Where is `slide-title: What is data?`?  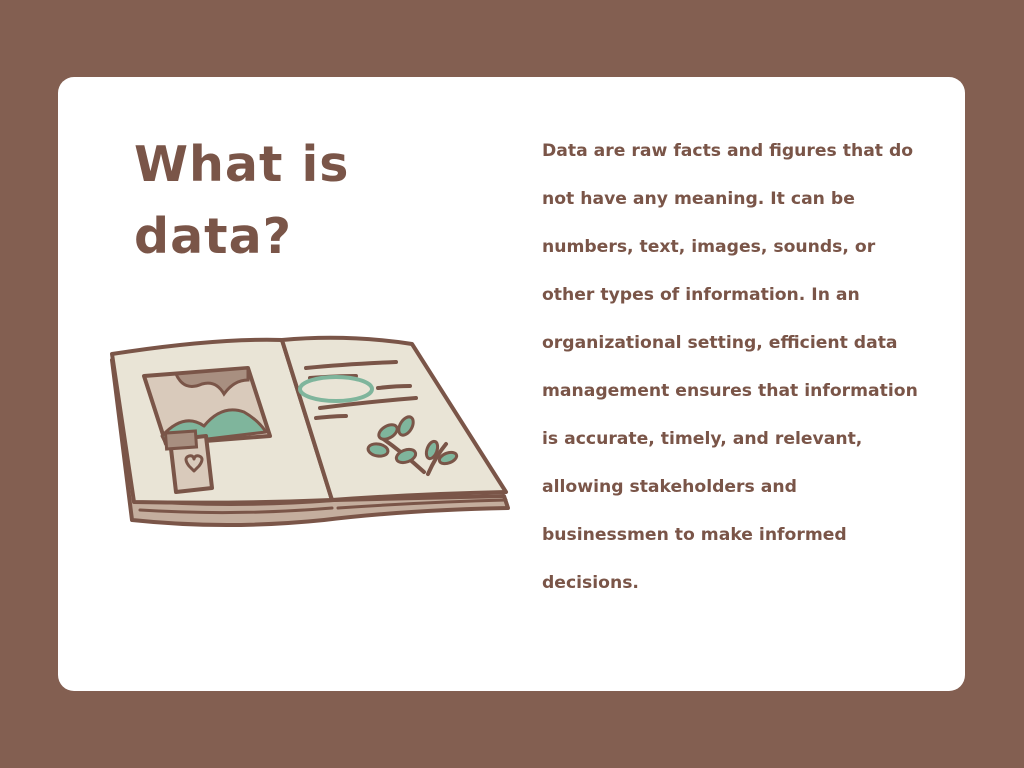
slide-title: What is data? is located at coordinates (242, 200).